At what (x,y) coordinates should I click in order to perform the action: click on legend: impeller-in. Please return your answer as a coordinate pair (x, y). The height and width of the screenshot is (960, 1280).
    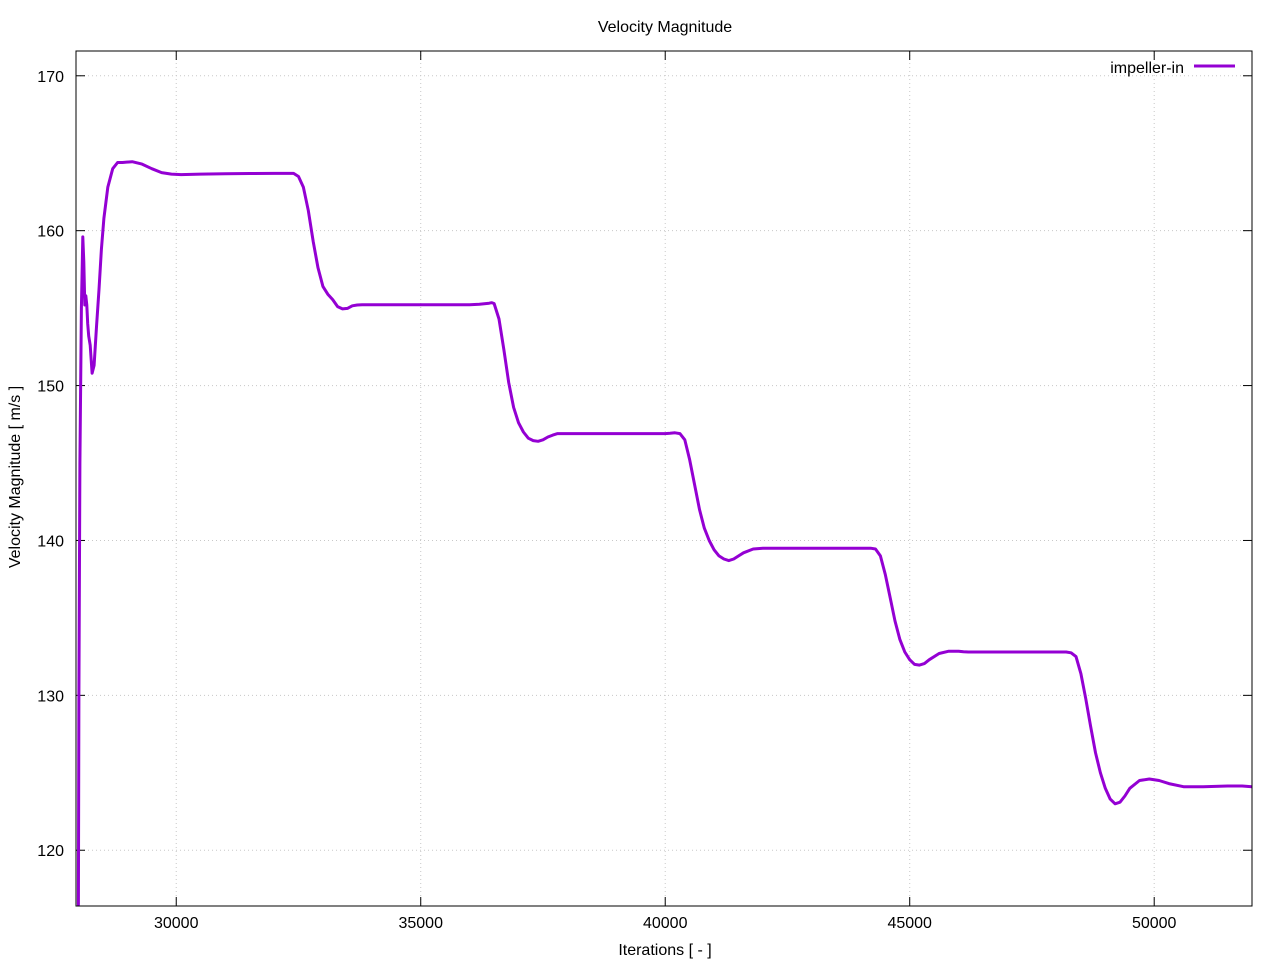
    Looking at the image, I should click on (1172, 68).